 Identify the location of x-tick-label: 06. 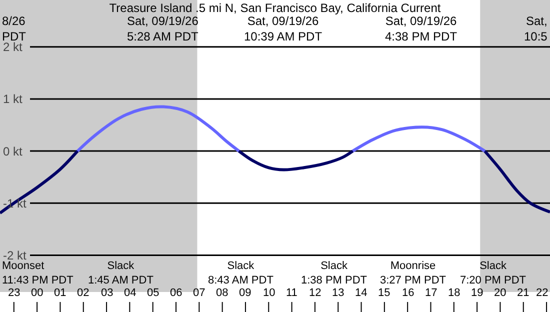
(176, 293).